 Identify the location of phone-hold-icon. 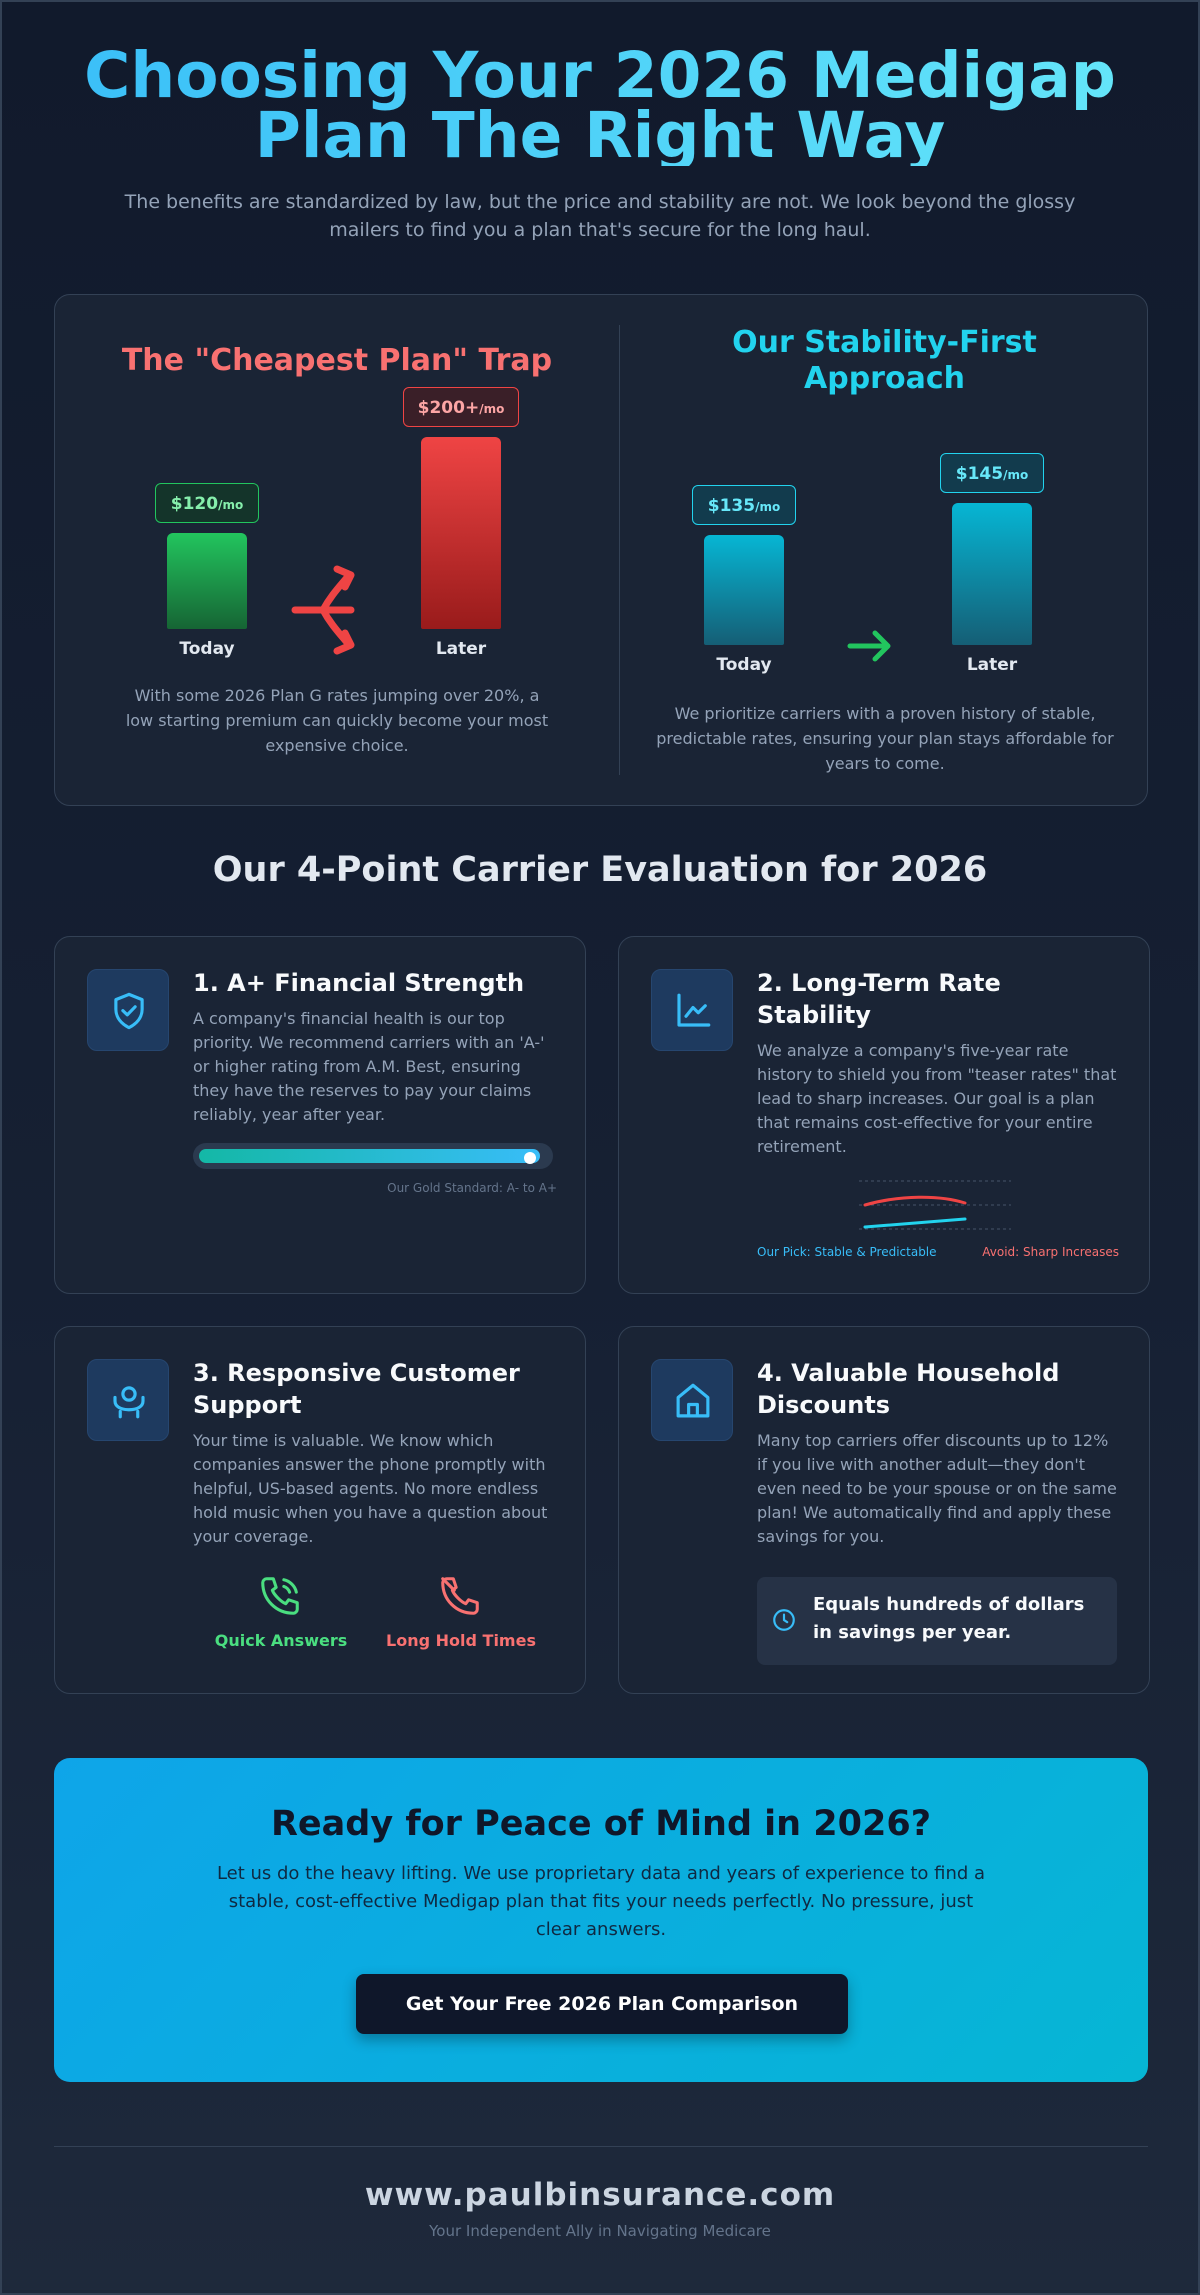
(460, 1596).